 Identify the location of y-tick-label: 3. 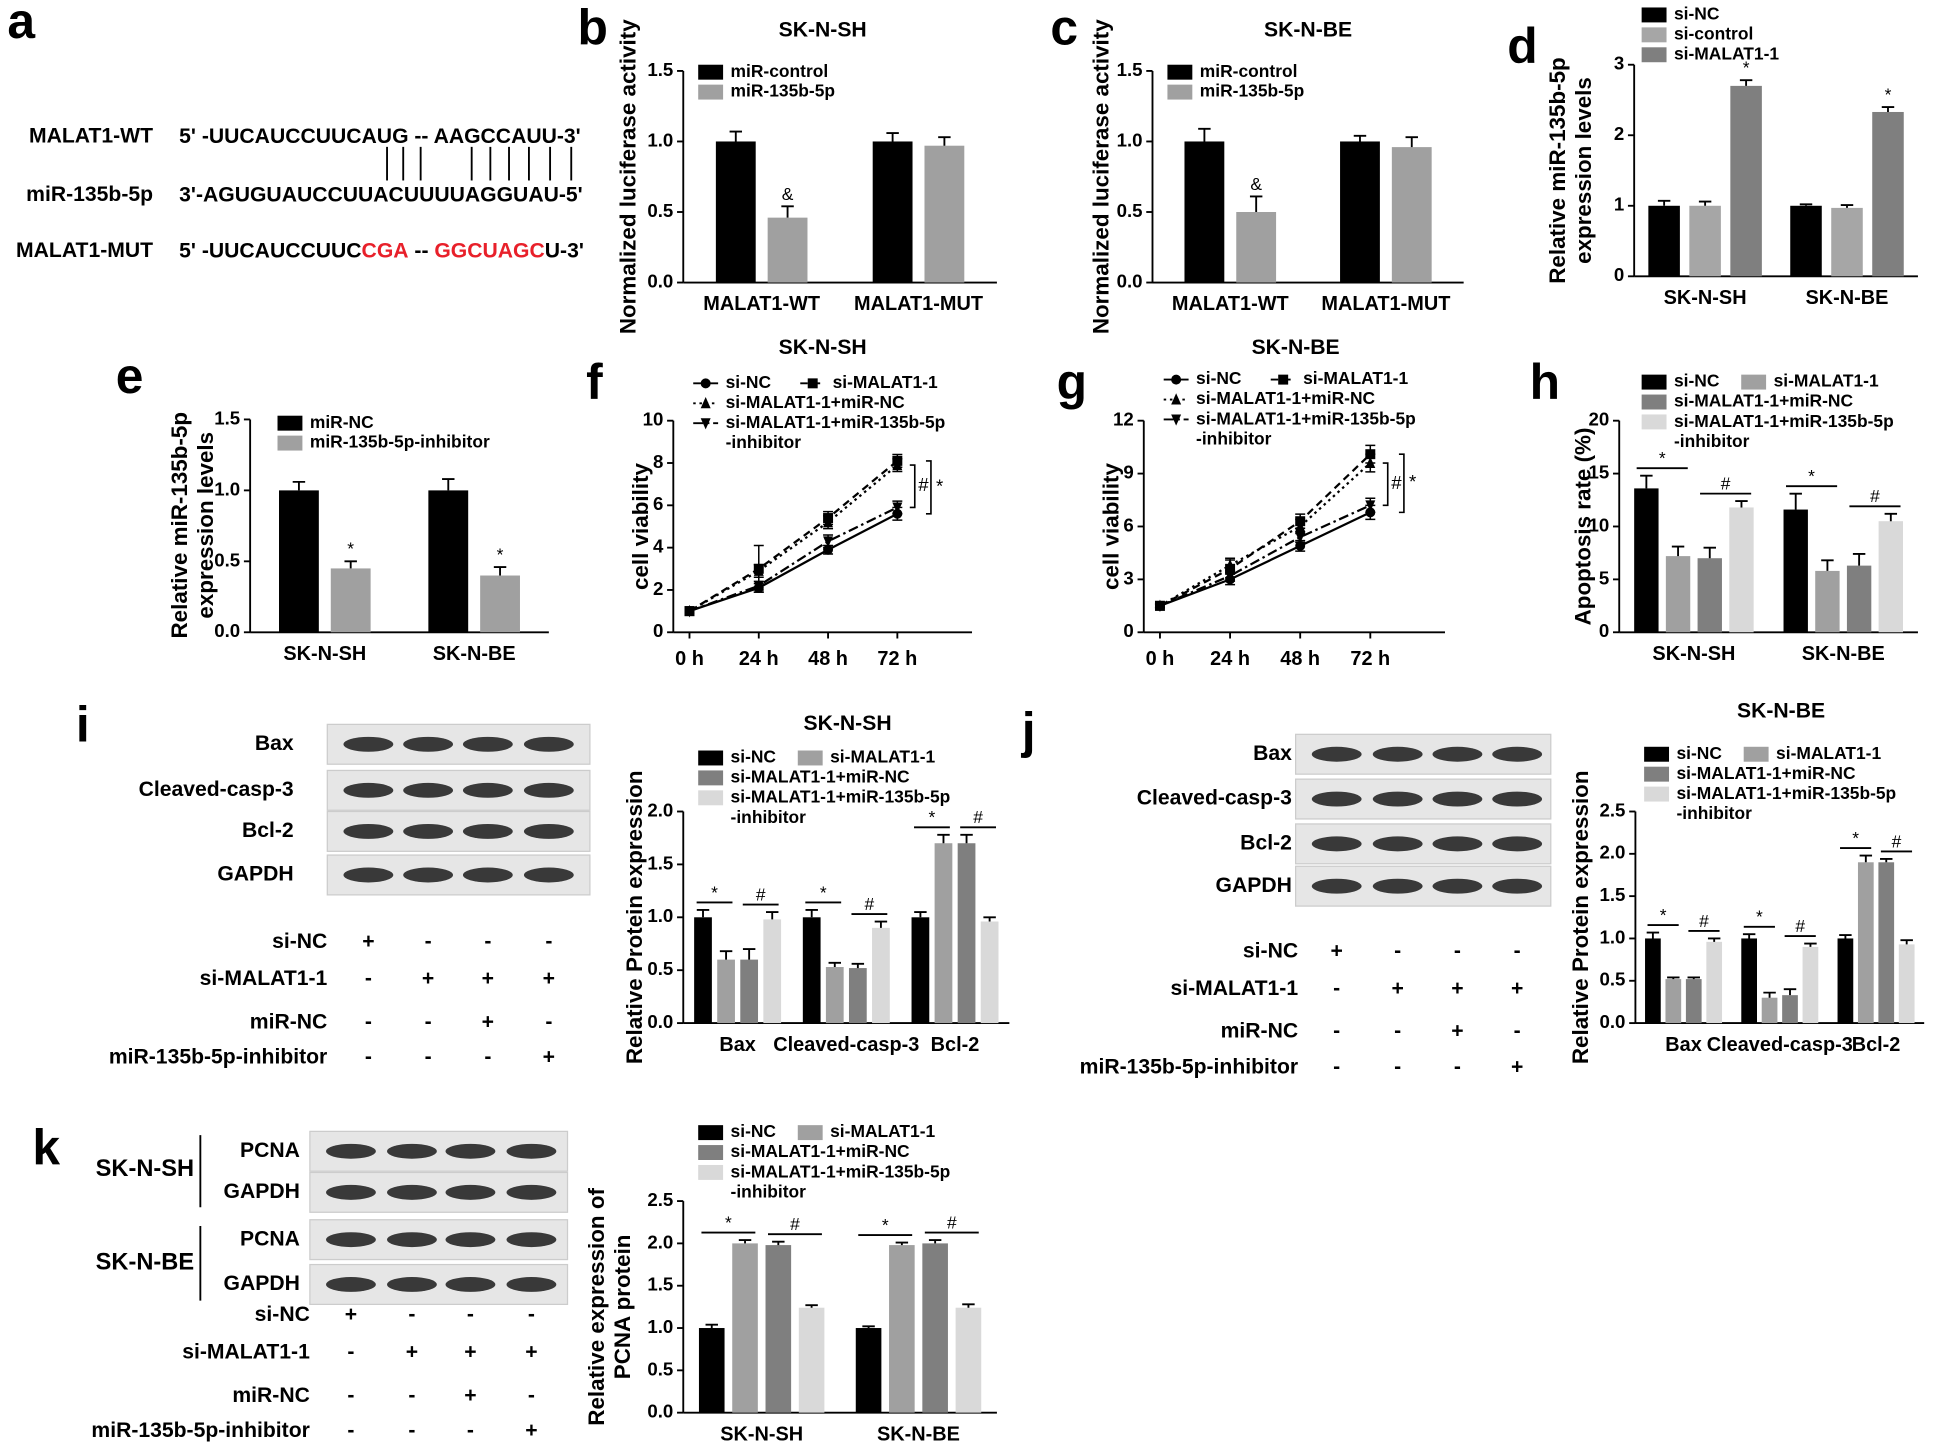
(1619, 63).